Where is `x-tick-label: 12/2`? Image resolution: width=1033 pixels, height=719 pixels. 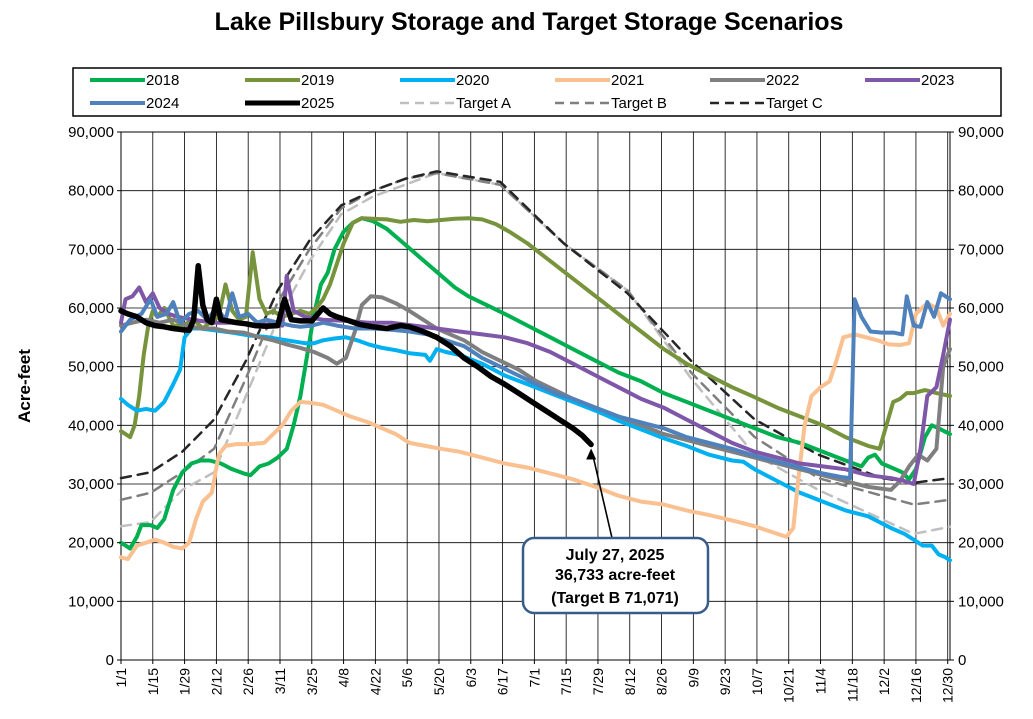
x-tick-label: 12/2 is located at coordinates (884, 681).